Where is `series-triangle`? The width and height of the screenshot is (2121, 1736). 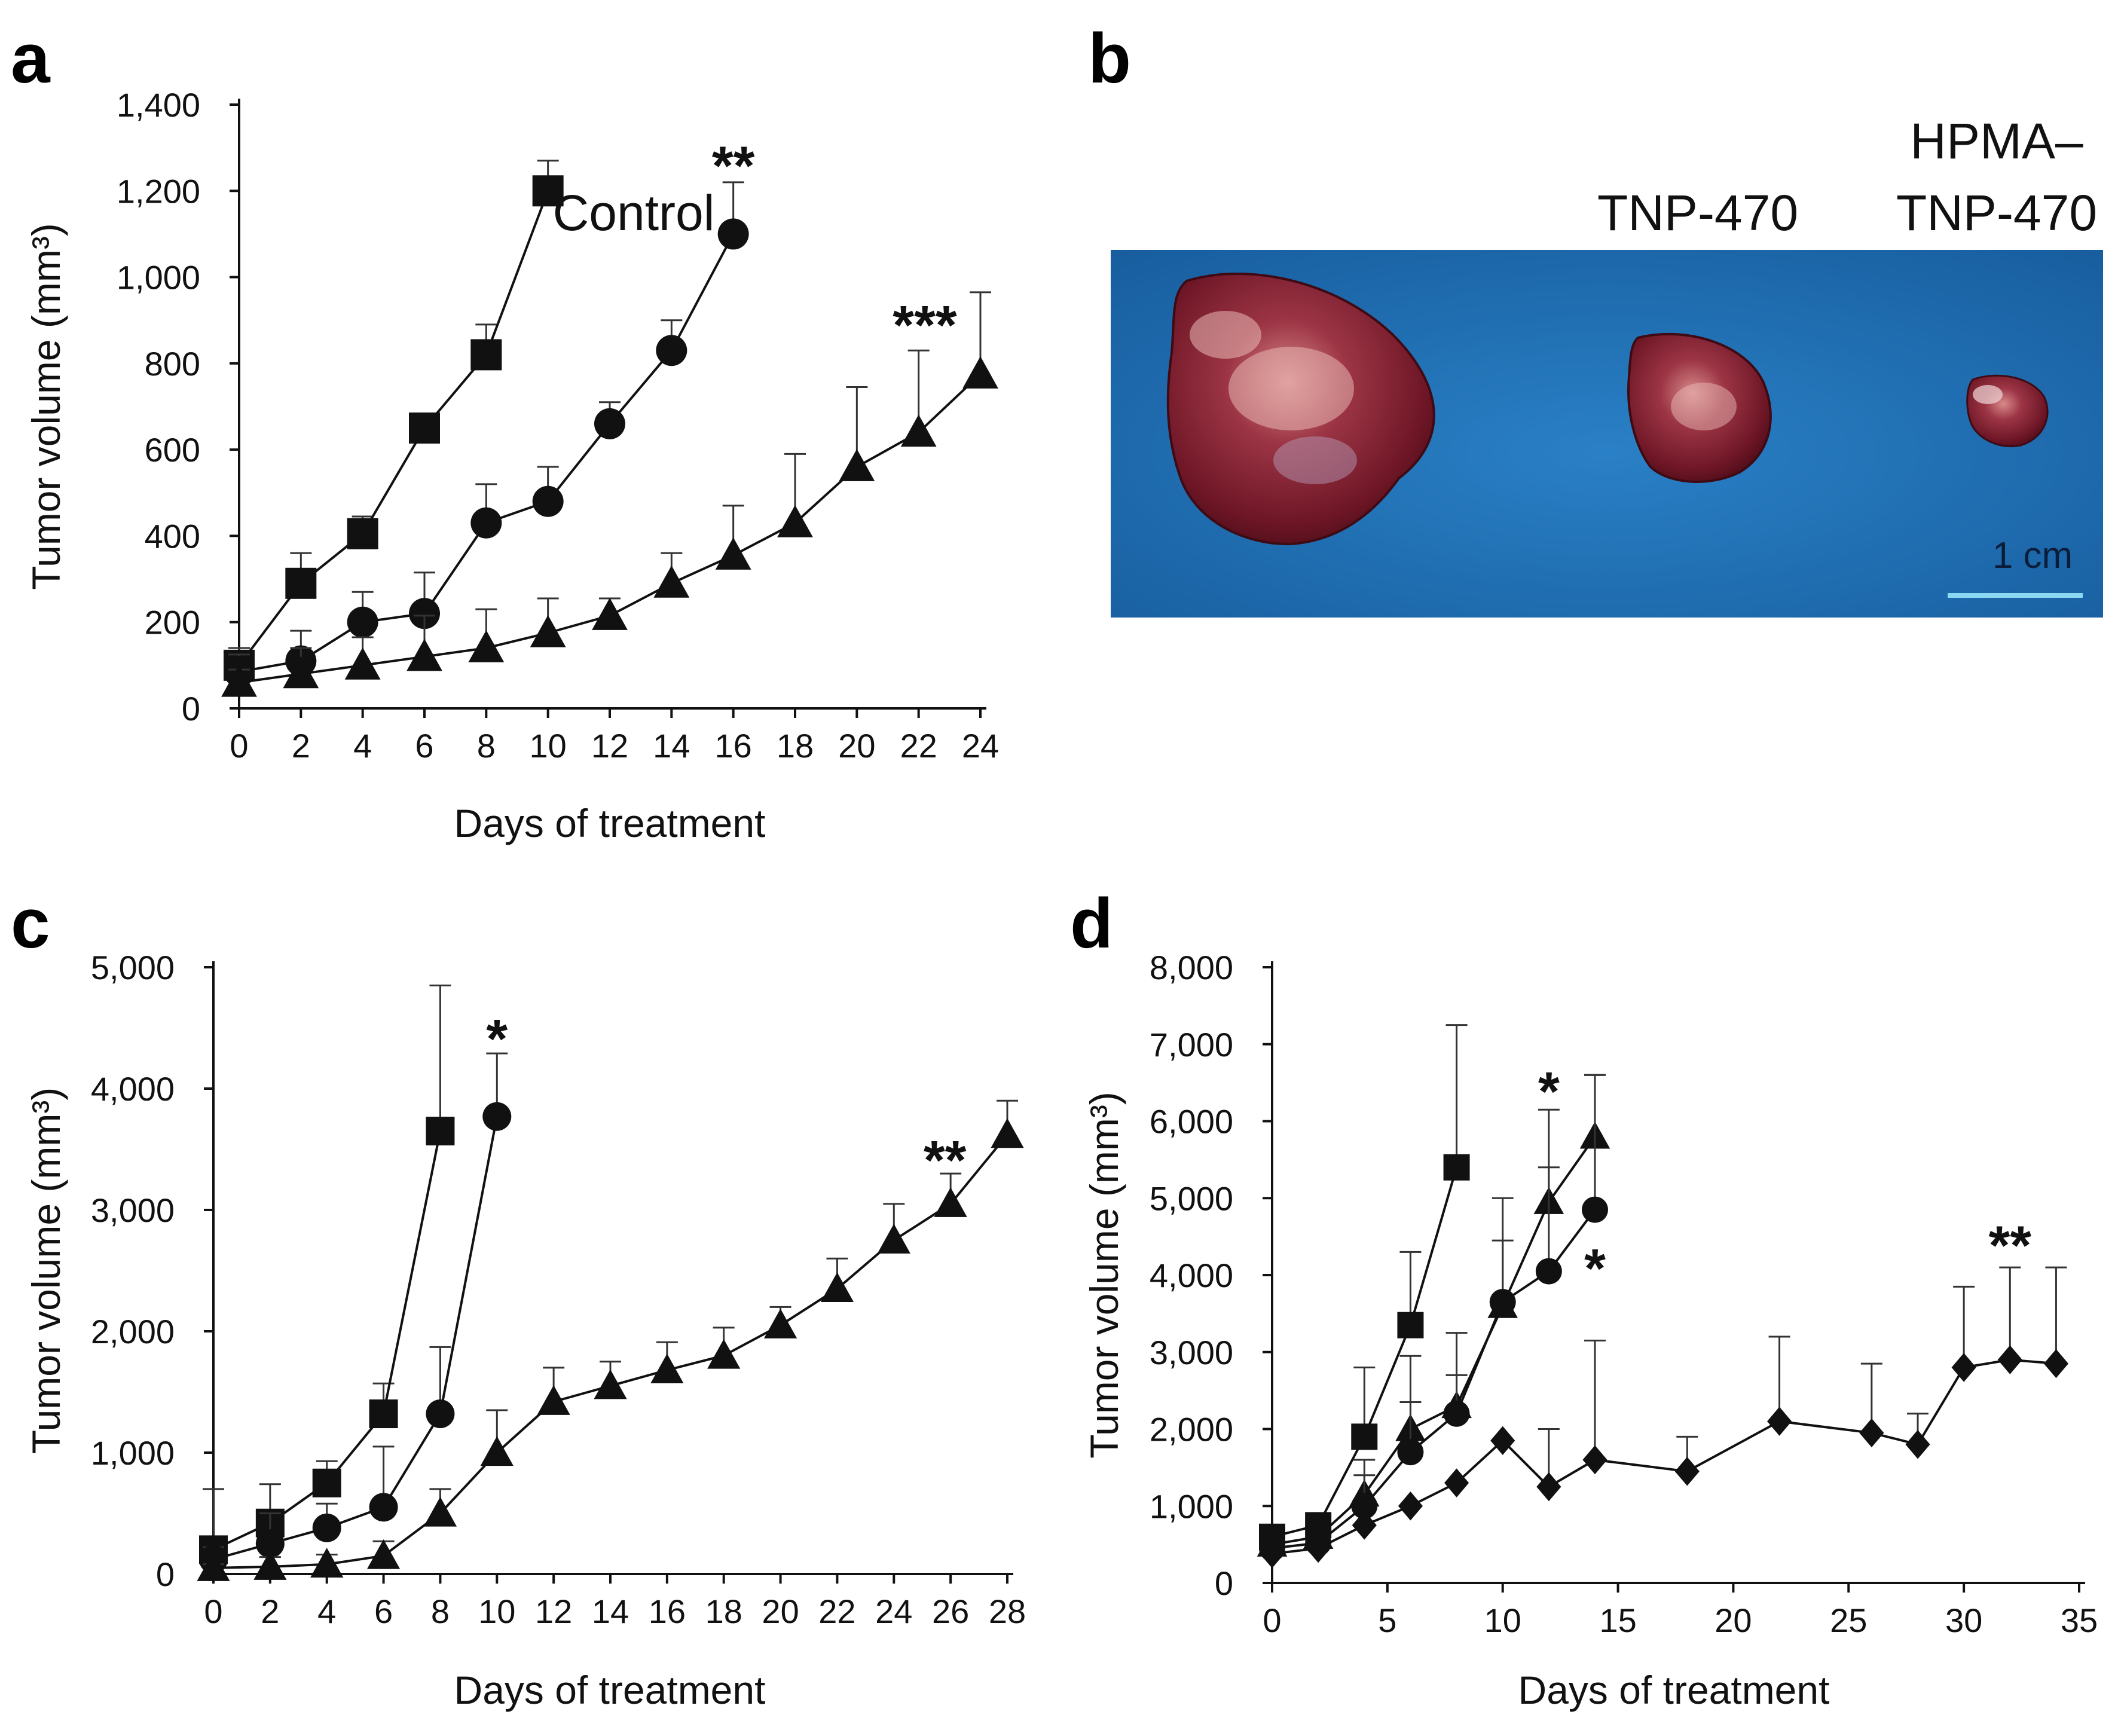
series-triangle is located at coordinates (610, 1340).